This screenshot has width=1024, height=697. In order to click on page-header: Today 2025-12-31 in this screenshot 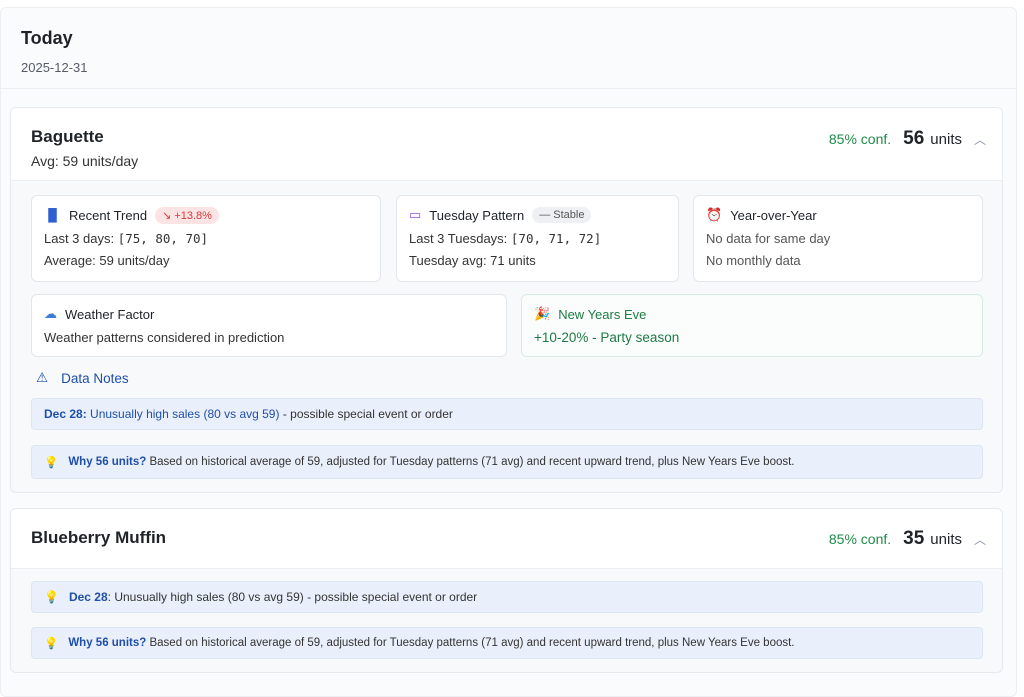, I will do `click(508, 48)`.